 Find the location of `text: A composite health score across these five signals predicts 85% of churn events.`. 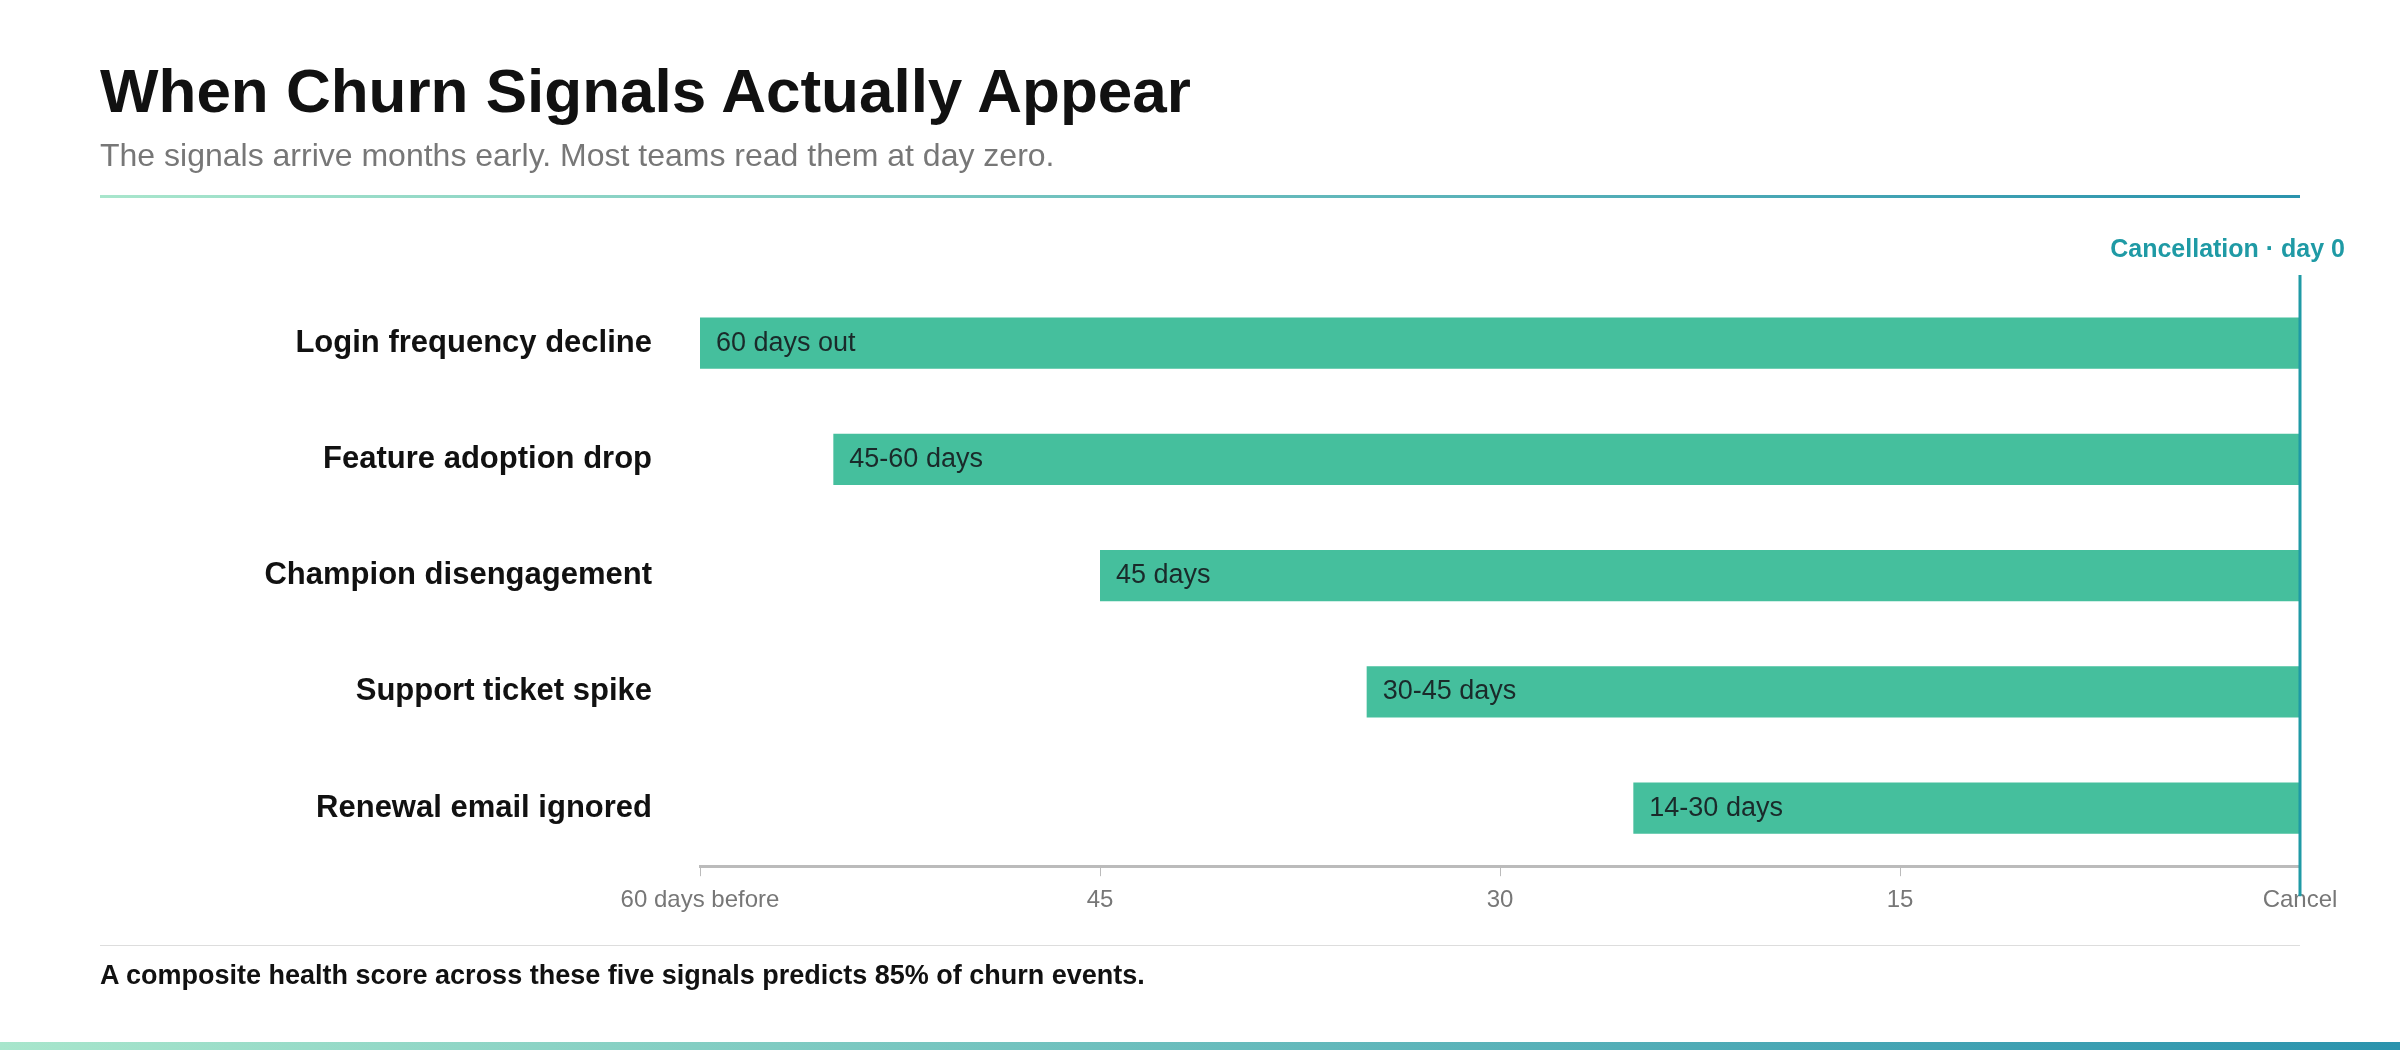

text: A composite health score across these five signals predicts 85% of churn events. is located at coordinates (623, 975).